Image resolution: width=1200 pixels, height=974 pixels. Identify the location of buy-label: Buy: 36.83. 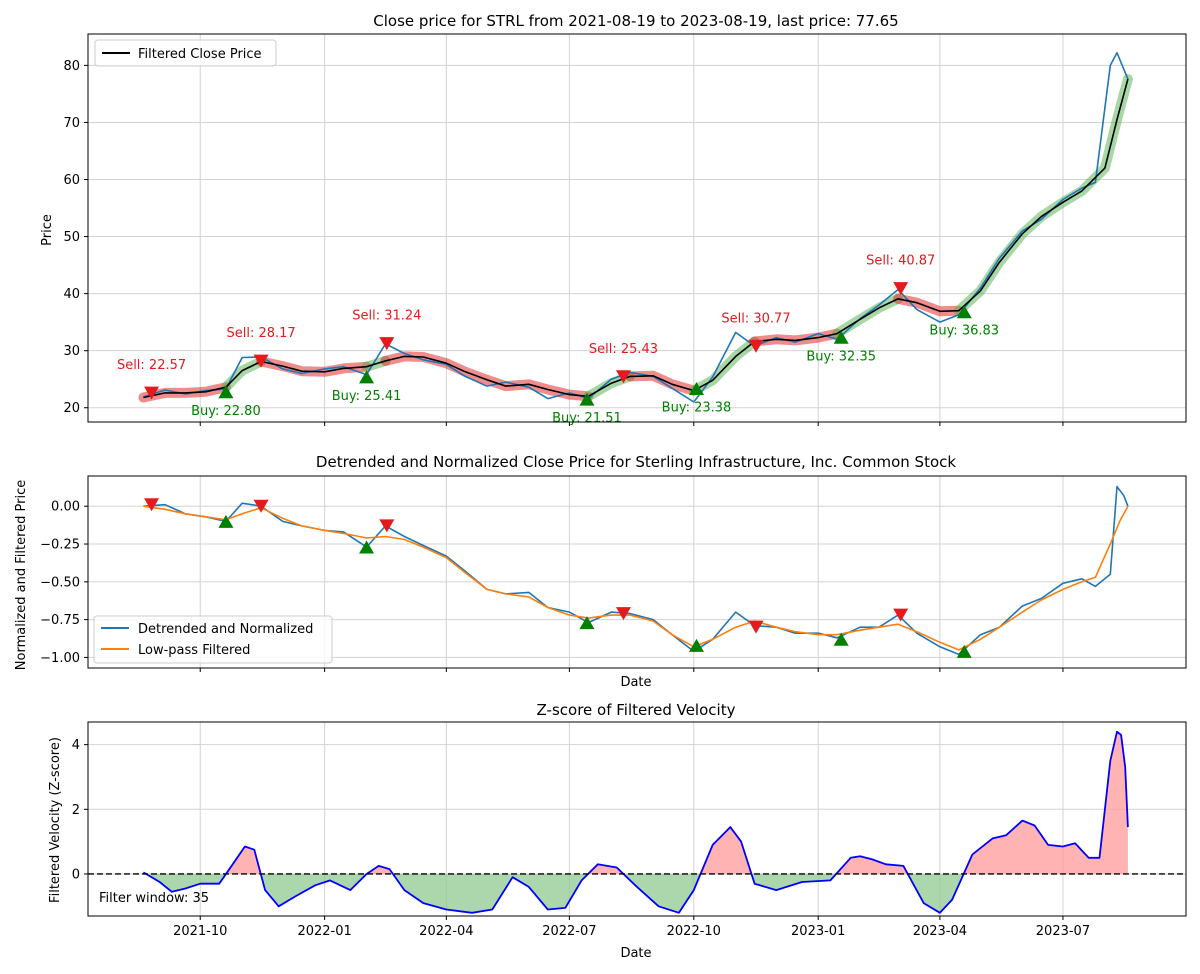
(964, 331).